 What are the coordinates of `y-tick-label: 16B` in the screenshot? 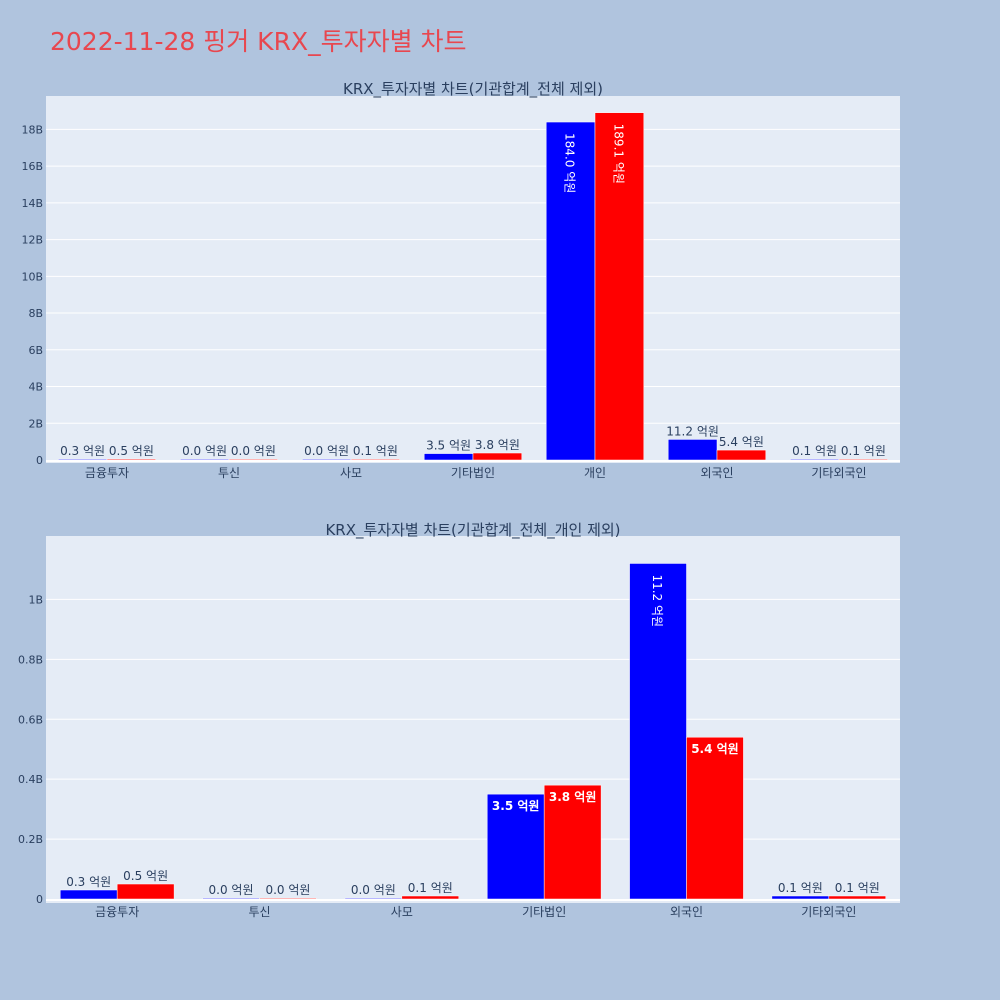 It's located at (32, 166).